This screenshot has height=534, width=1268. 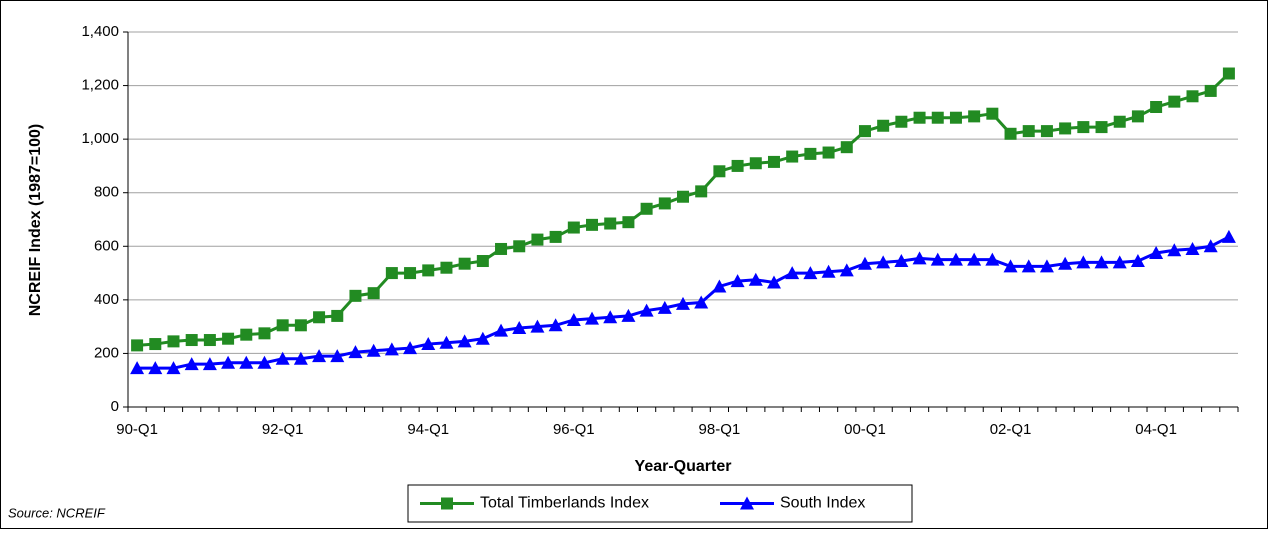 I want to click on x-tick-label: 94-Q1, so click(x=428, y=429).